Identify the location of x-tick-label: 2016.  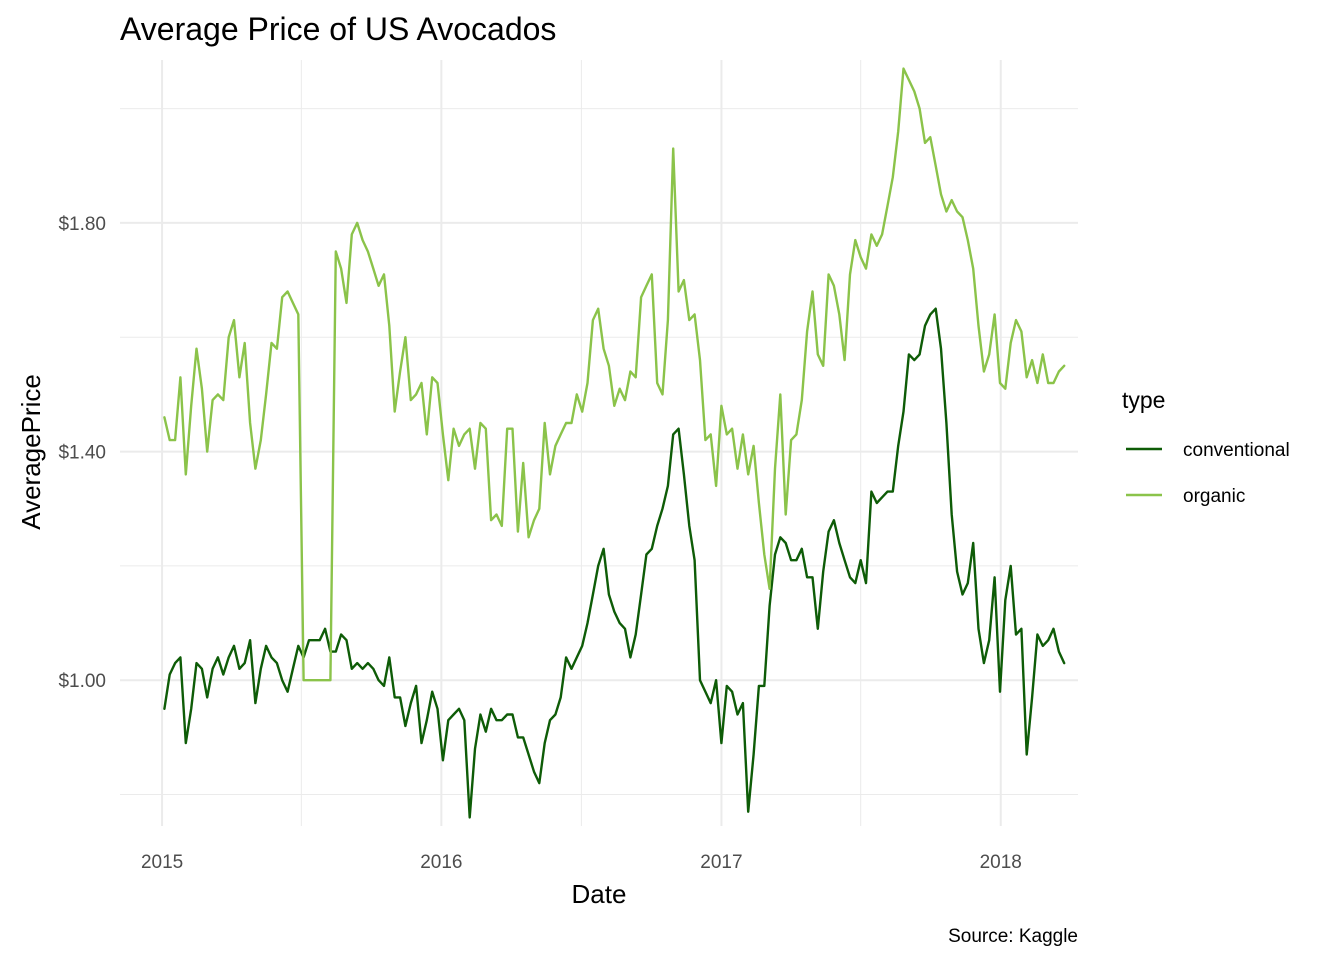
(441, 862).